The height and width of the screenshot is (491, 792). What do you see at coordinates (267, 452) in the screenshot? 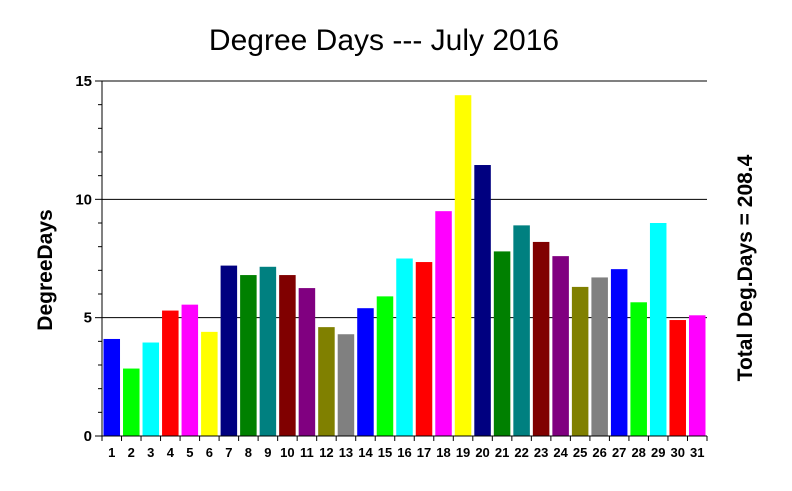
I see `x-tick-label: 9` at bounding box center [267, 452].